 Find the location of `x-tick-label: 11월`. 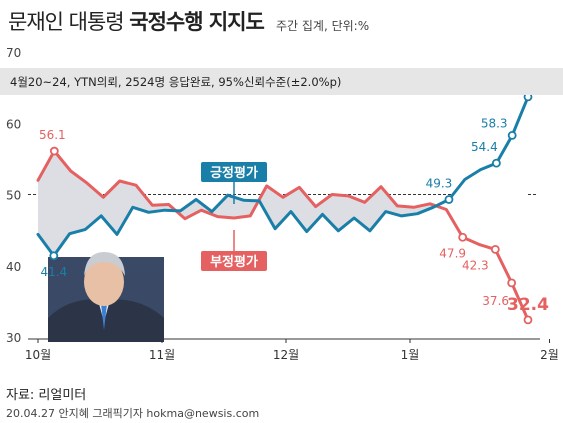

x-tick-label: 11월 is located at coordinates (162, 355).